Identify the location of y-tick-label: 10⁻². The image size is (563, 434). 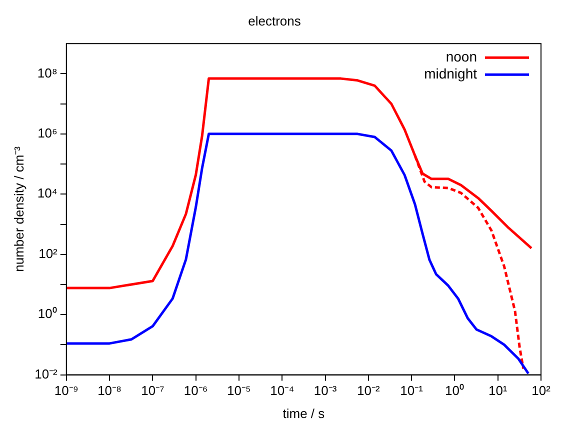
(46, 374).